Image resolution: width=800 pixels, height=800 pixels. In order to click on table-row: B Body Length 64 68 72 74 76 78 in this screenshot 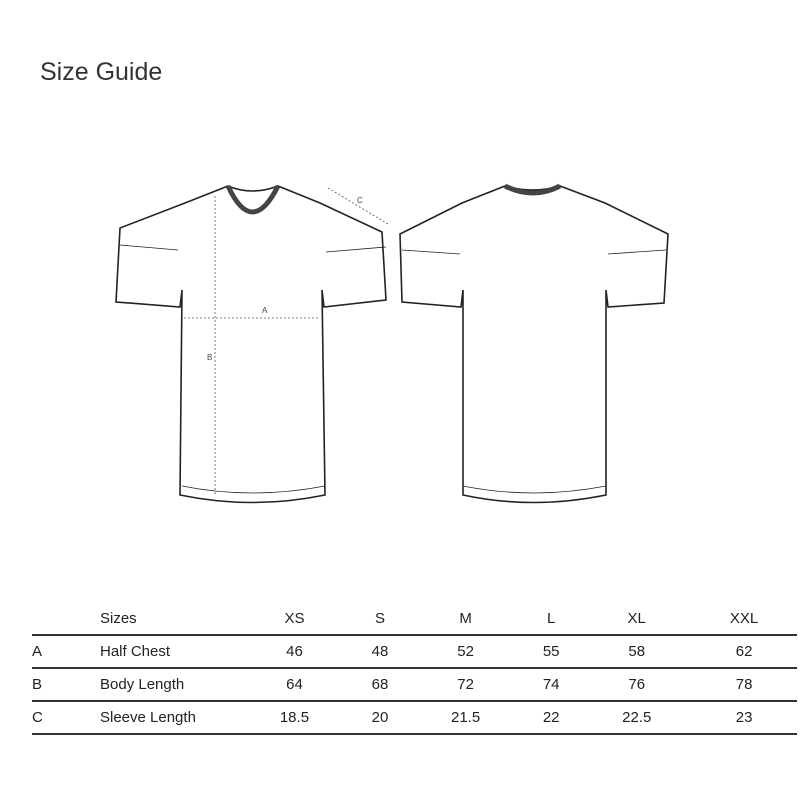, I will do `click(414, 684)`.